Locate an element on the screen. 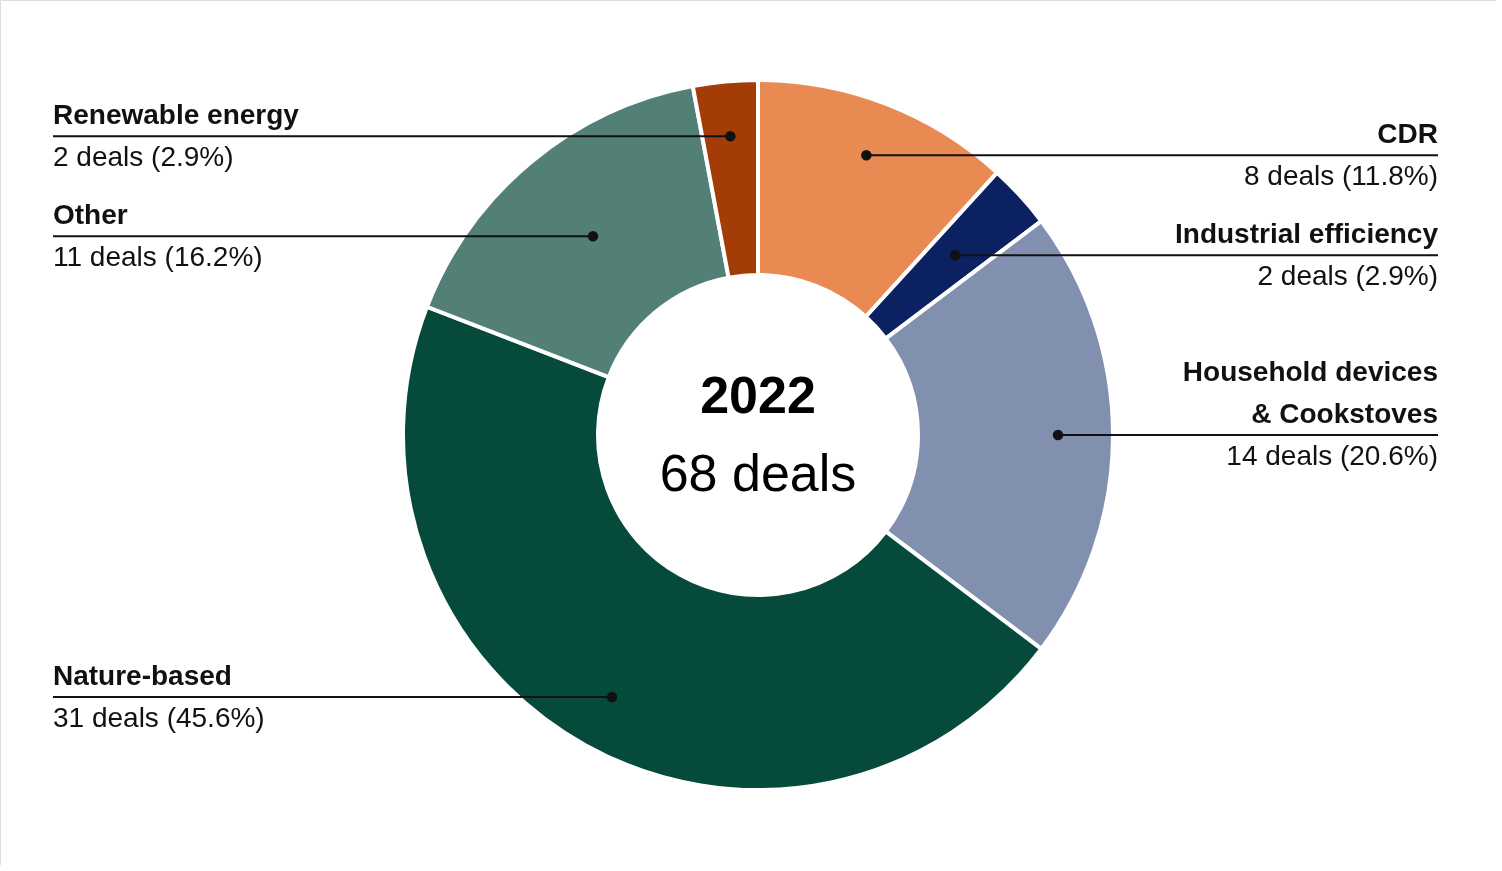 Image resolution: width=1502 pixels, height=871 pixels. slice-label: CDR is located at coordinates (1407, 134).